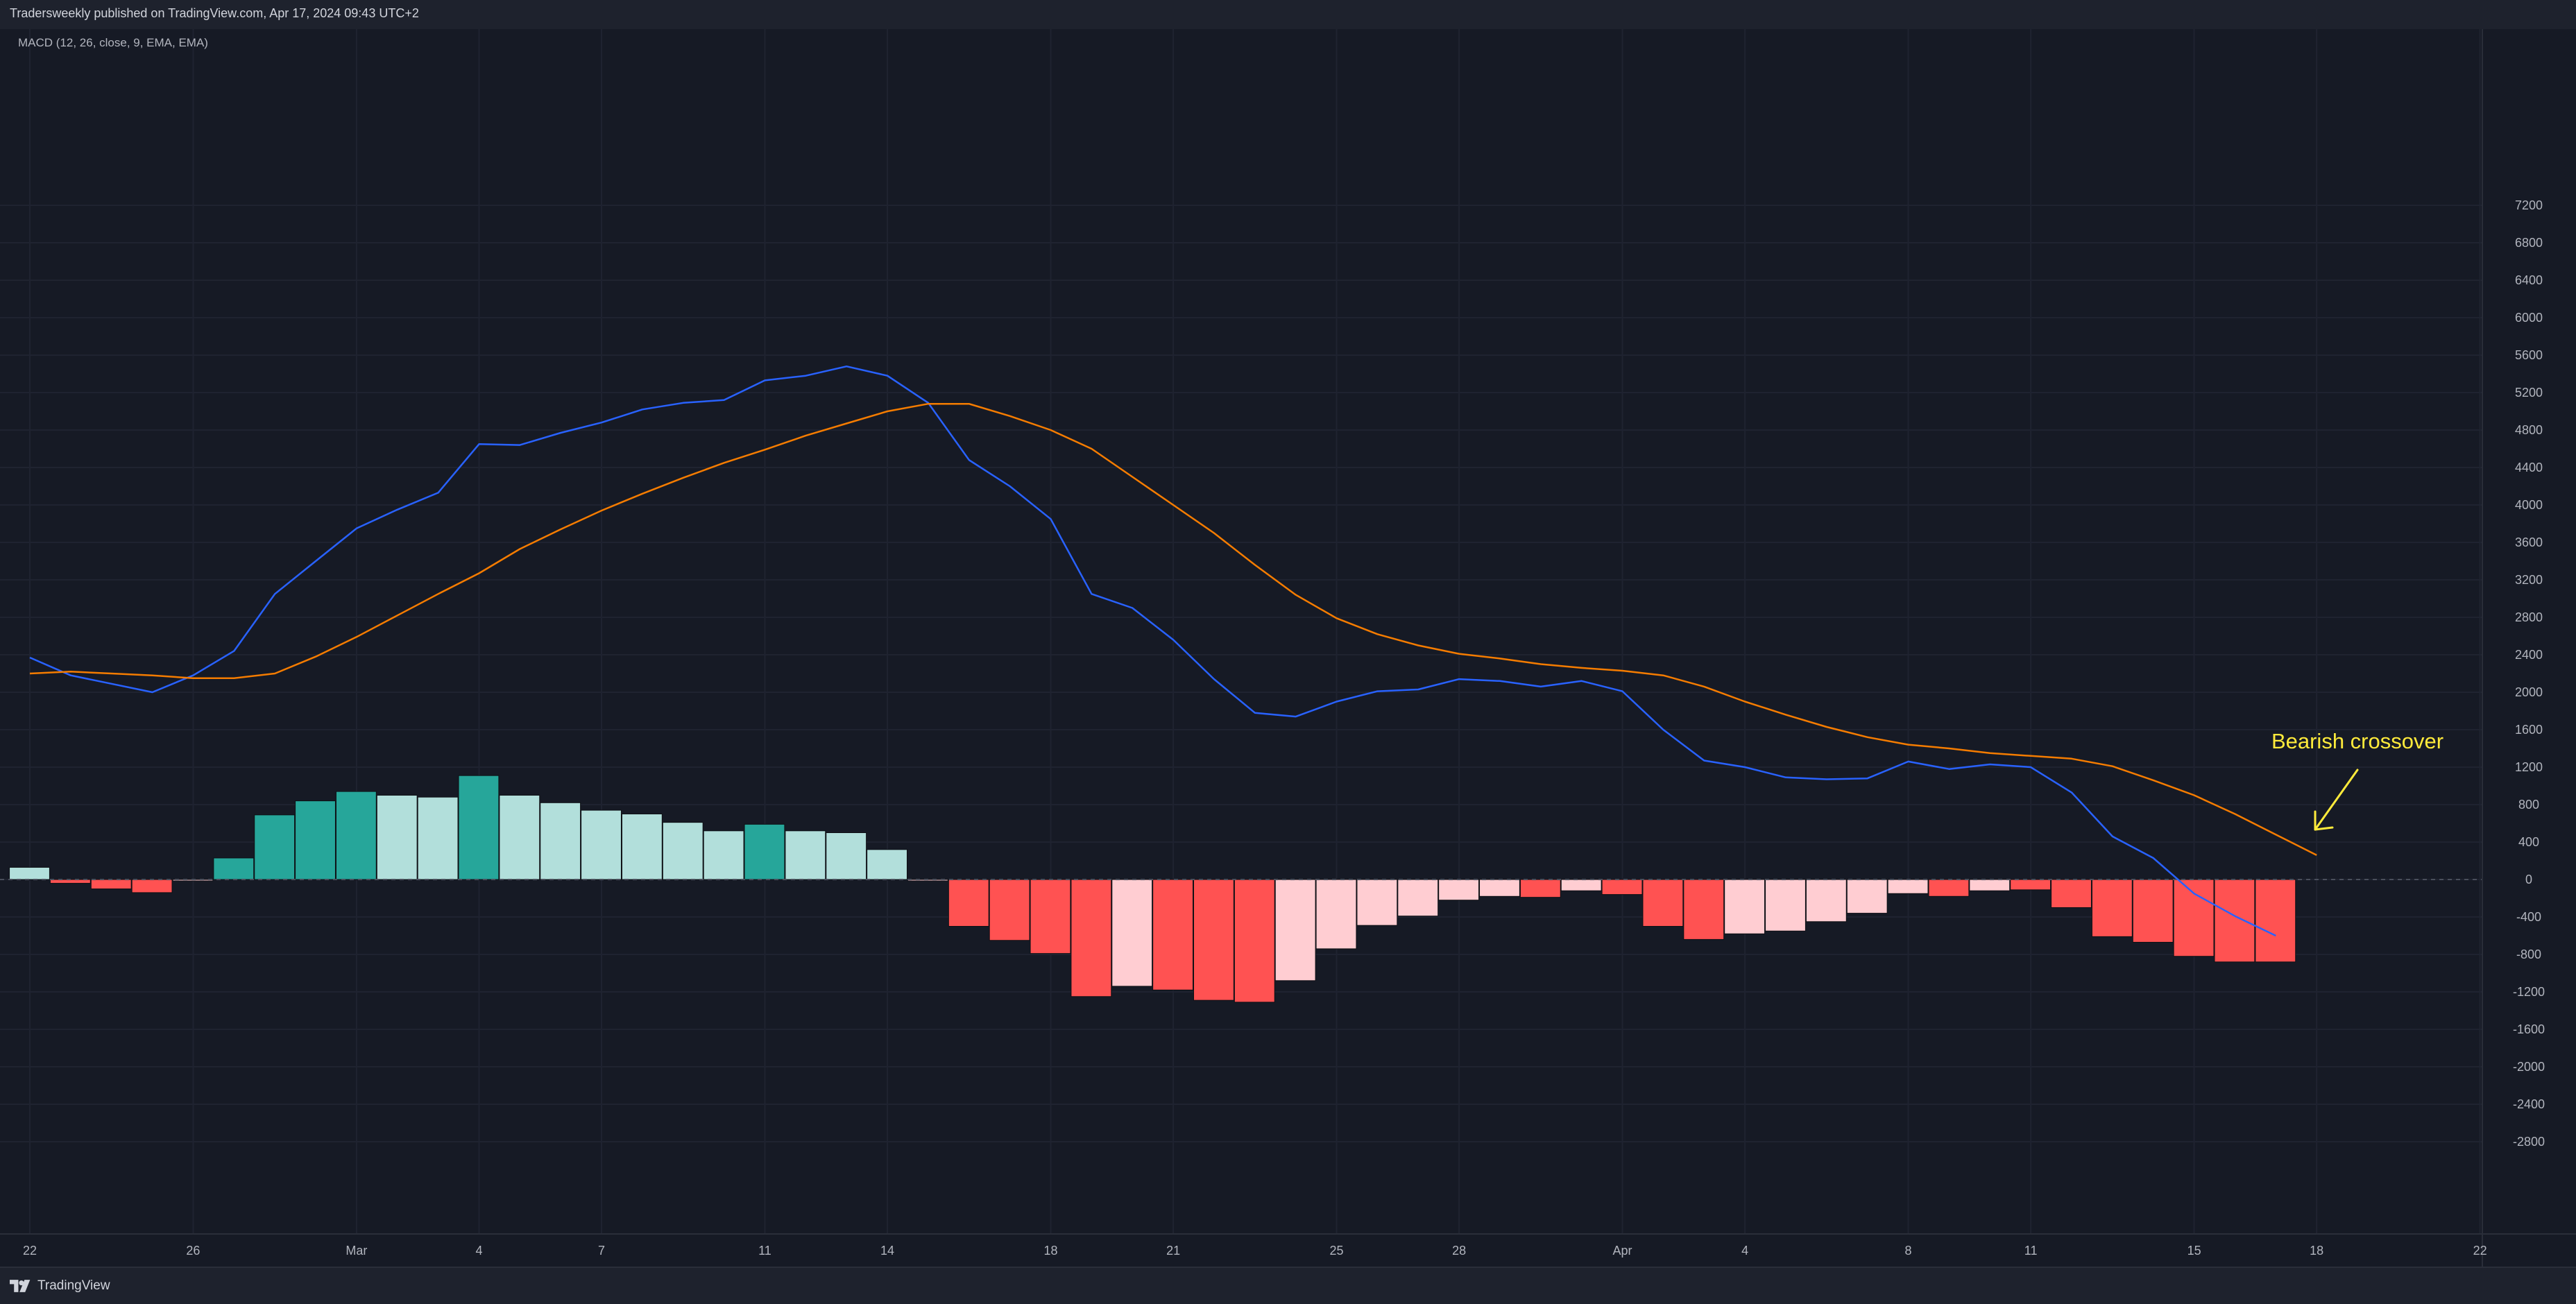  What do you see at coordinates (2528, 805) in the screenshot?
I see `y-tick-label: 800` at bounding box center [2528, 805].